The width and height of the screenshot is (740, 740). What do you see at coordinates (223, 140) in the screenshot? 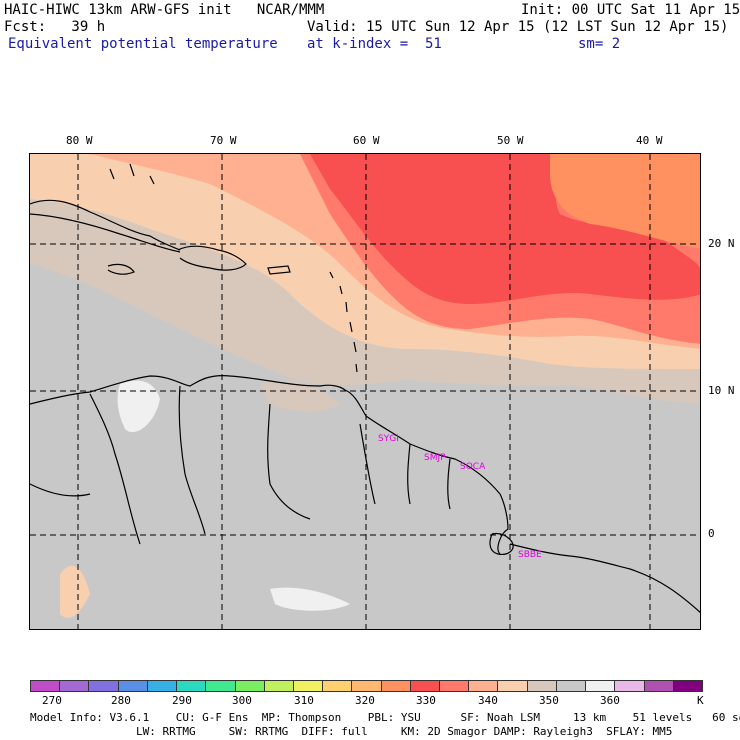
I see `lon-label-70w: 70 W` at bounding box center [223, 140].